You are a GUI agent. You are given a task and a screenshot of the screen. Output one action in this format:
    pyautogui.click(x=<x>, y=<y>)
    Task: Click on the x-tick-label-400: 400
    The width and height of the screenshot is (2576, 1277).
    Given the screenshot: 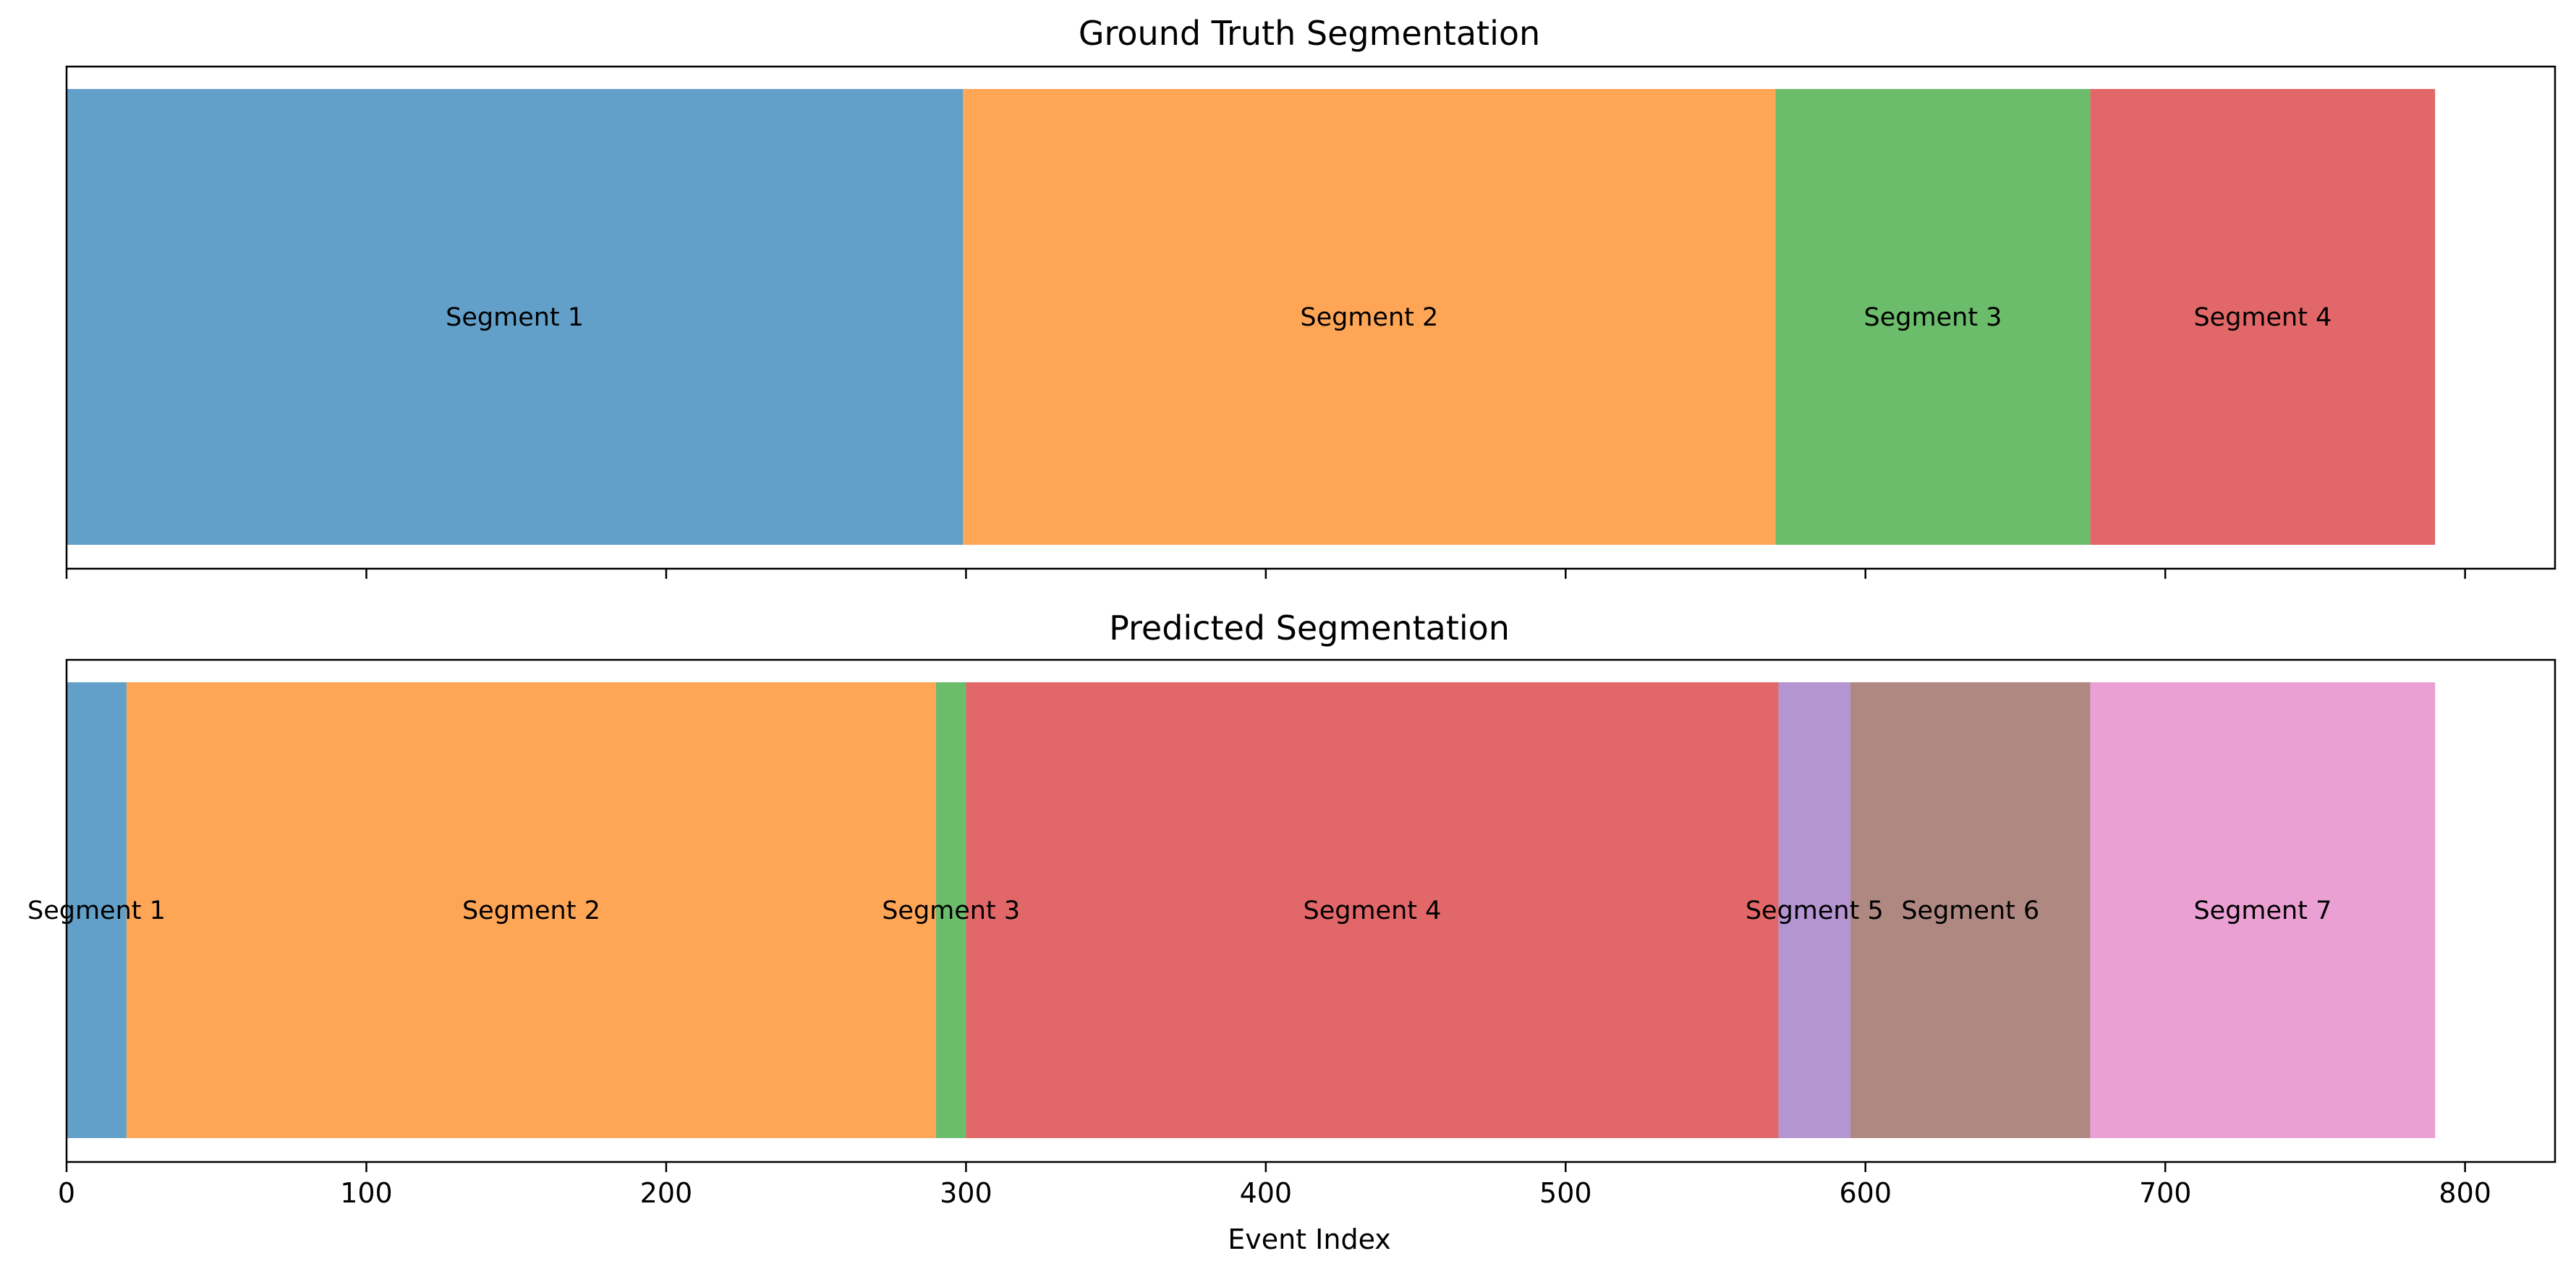 What is the action you would take?
    pyautogui.click(x=1266, y=1193)
    